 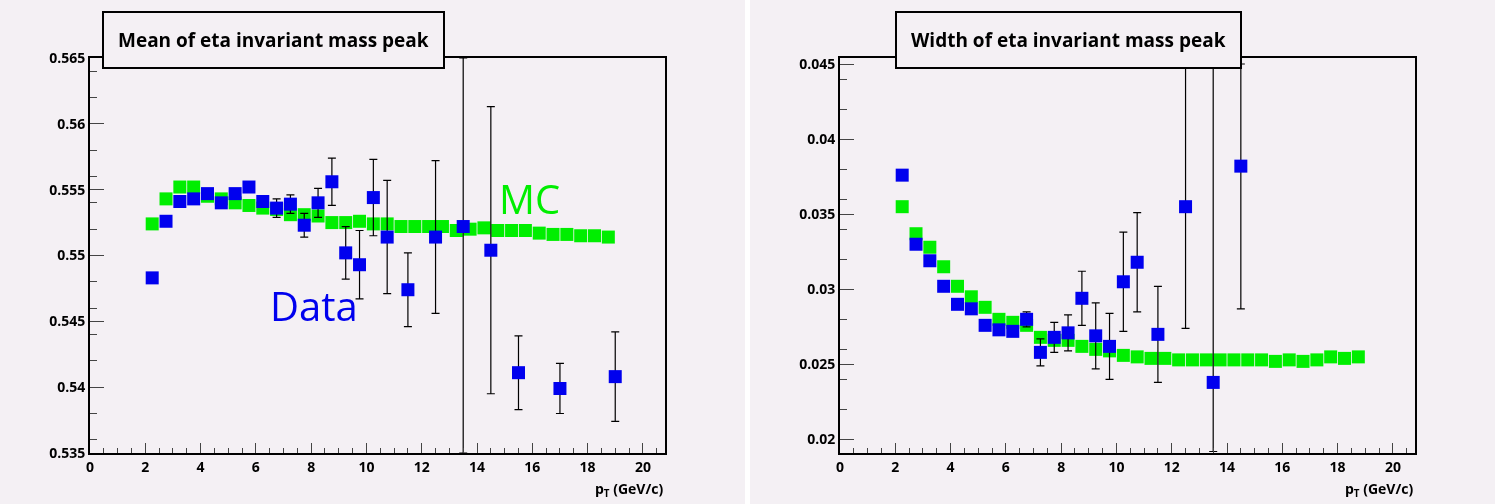 What do you see at coordinates (67, 452) in the screenshot?
I see `y-tick-label: 0.535` at bounding box center [67, 452].